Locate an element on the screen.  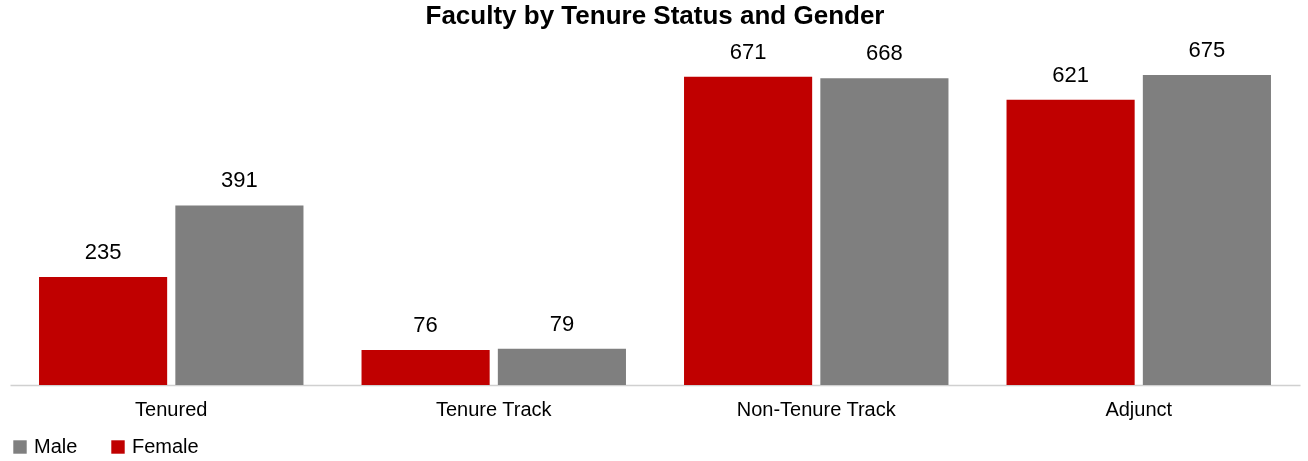
data-label: 621 is located at coordinates (1070, 74).